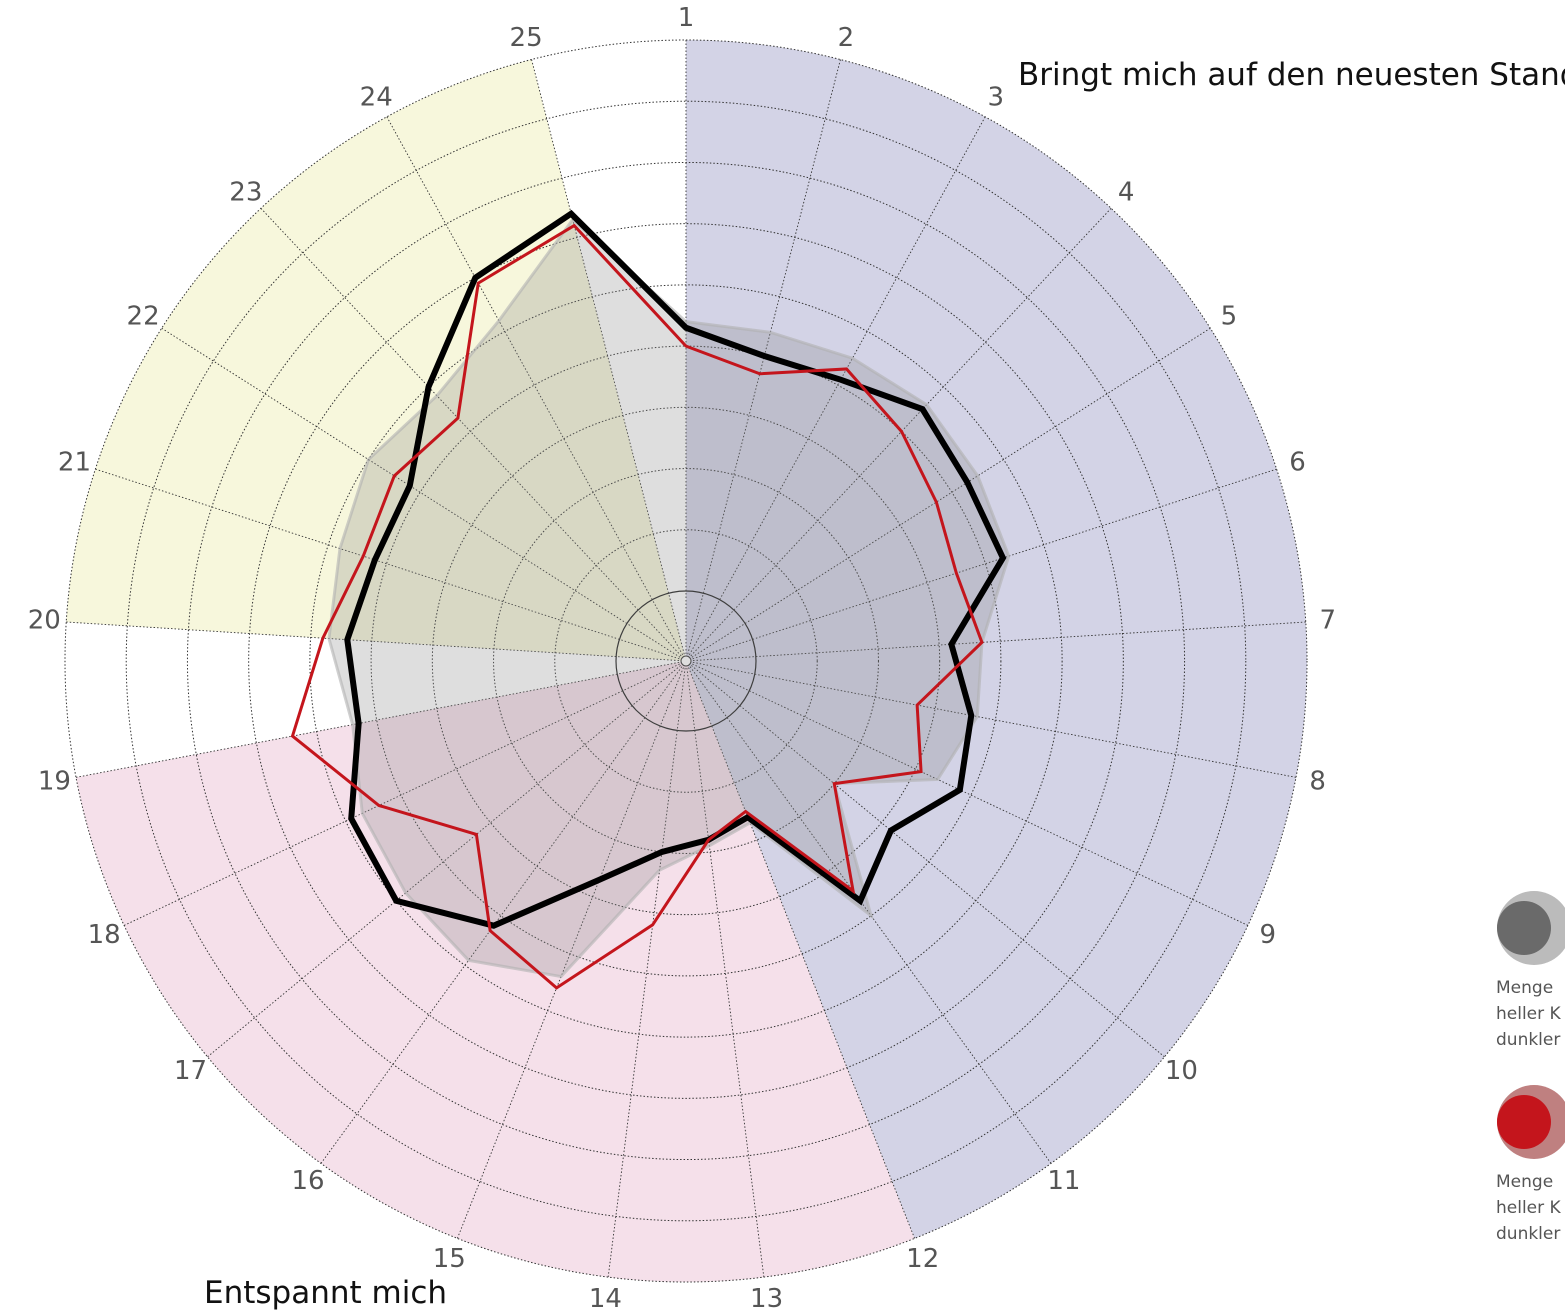  I want to click on center-dot, so click(686, 661).